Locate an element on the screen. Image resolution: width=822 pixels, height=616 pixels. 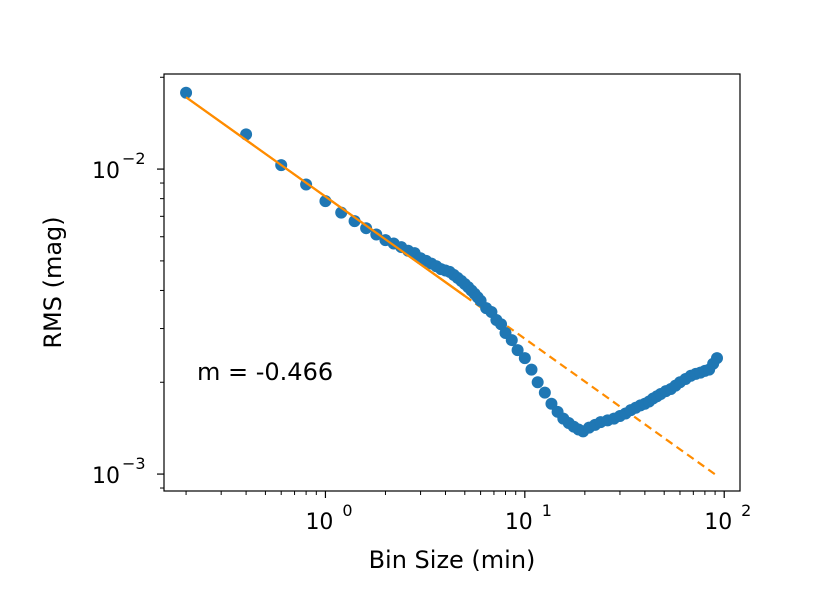
slope-annotation: m = -0.466 is located at coordinates (265, 372).